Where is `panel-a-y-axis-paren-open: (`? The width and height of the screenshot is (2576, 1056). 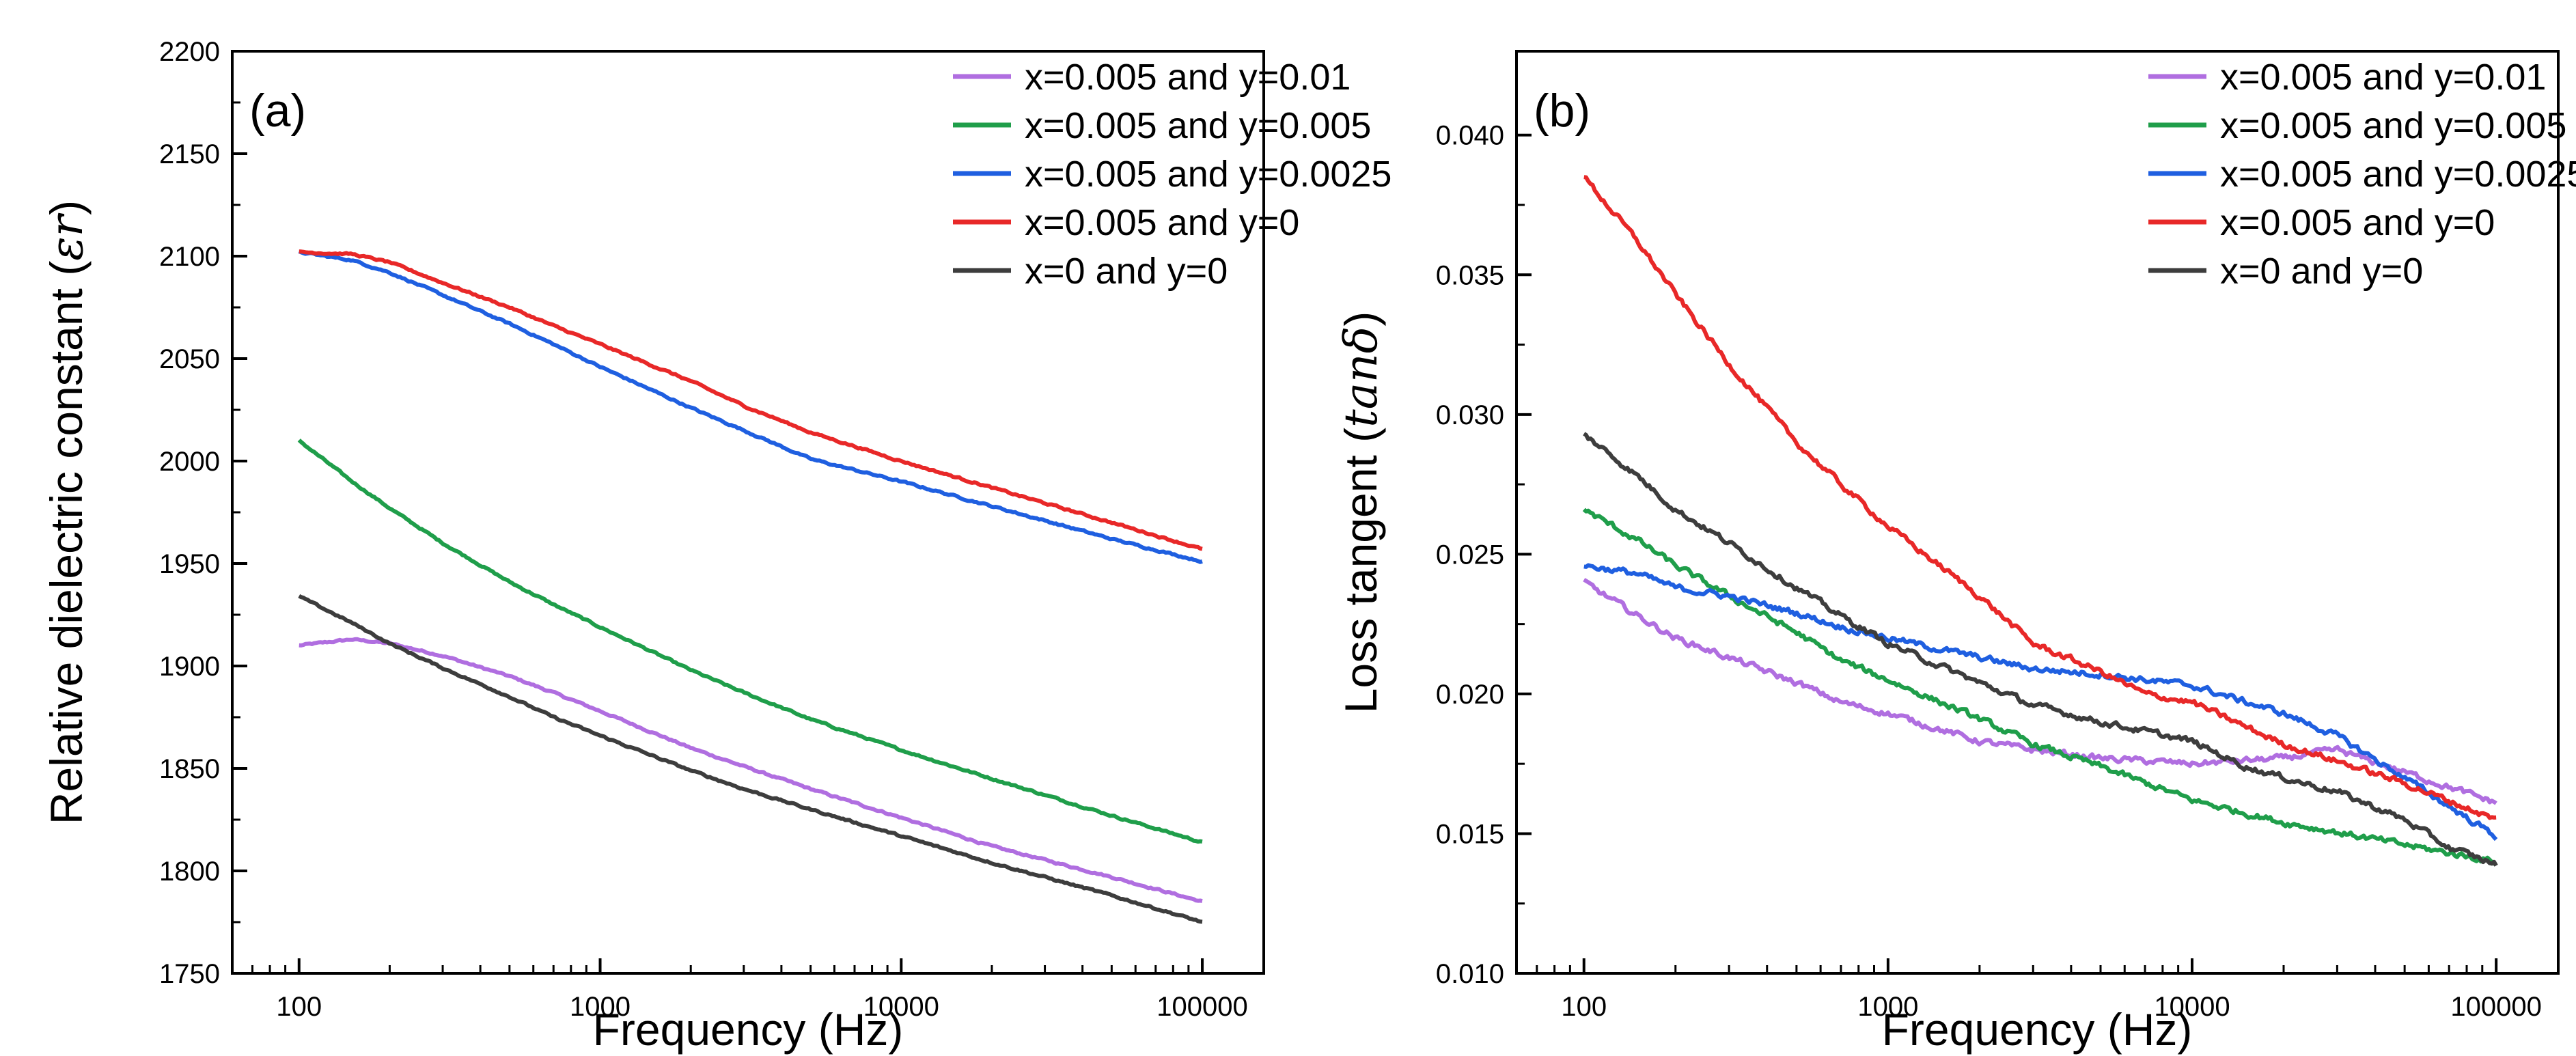 panel-a-y-axis-paren-open: ( is located at coordinates (67, 274).